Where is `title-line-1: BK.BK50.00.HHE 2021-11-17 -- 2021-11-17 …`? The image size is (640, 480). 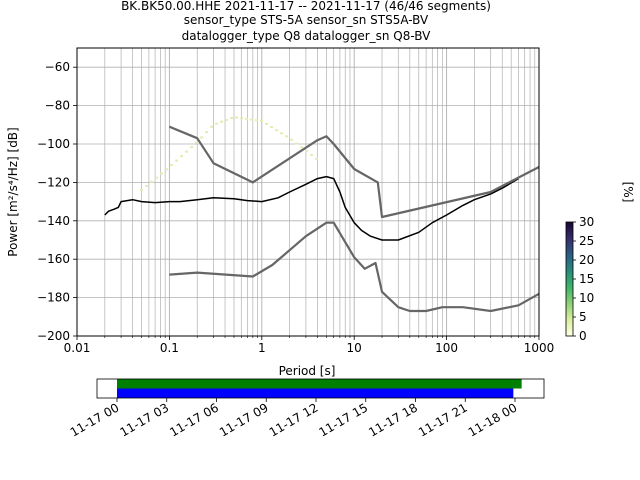 title-line-1: BK.BK50.00.HHE 2021-11-17 -- 2021-11-17 … is located at coordinates (306, 6).